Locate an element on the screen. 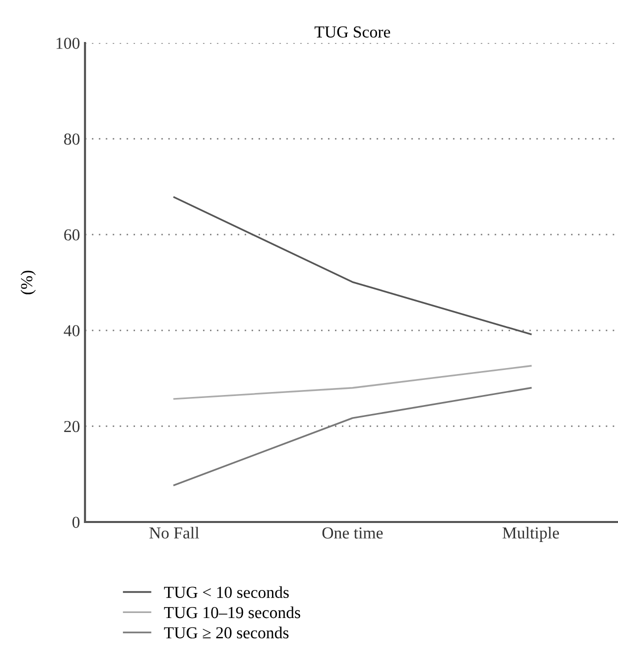 The width and height of the screenshot is (618, 661). y-tick-label: 20 is located at coordinates (72, 426).